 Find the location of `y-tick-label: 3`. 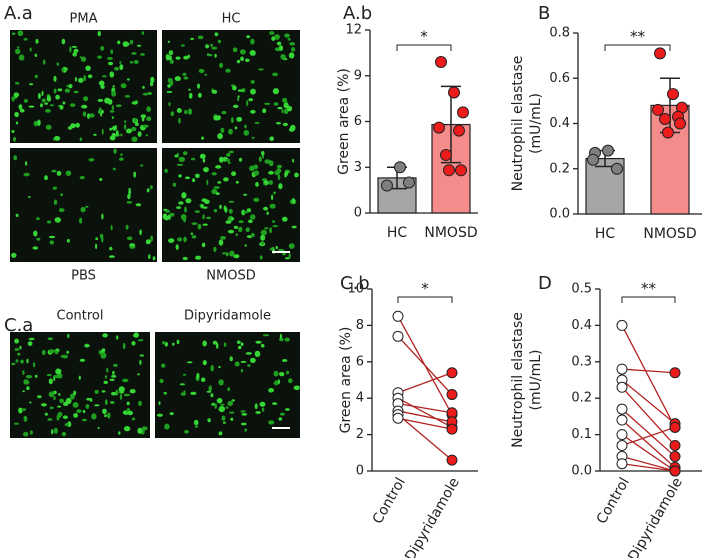

y-tick-label: 3 is located at coordinates (358, 167).